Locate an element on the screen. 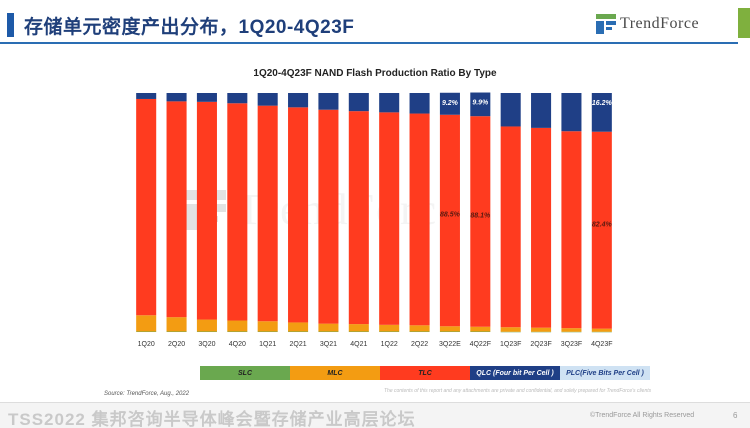 This screenshot has width=750, height=428. x-tick-label: 4Q22F is located at coordinates (480, 344).